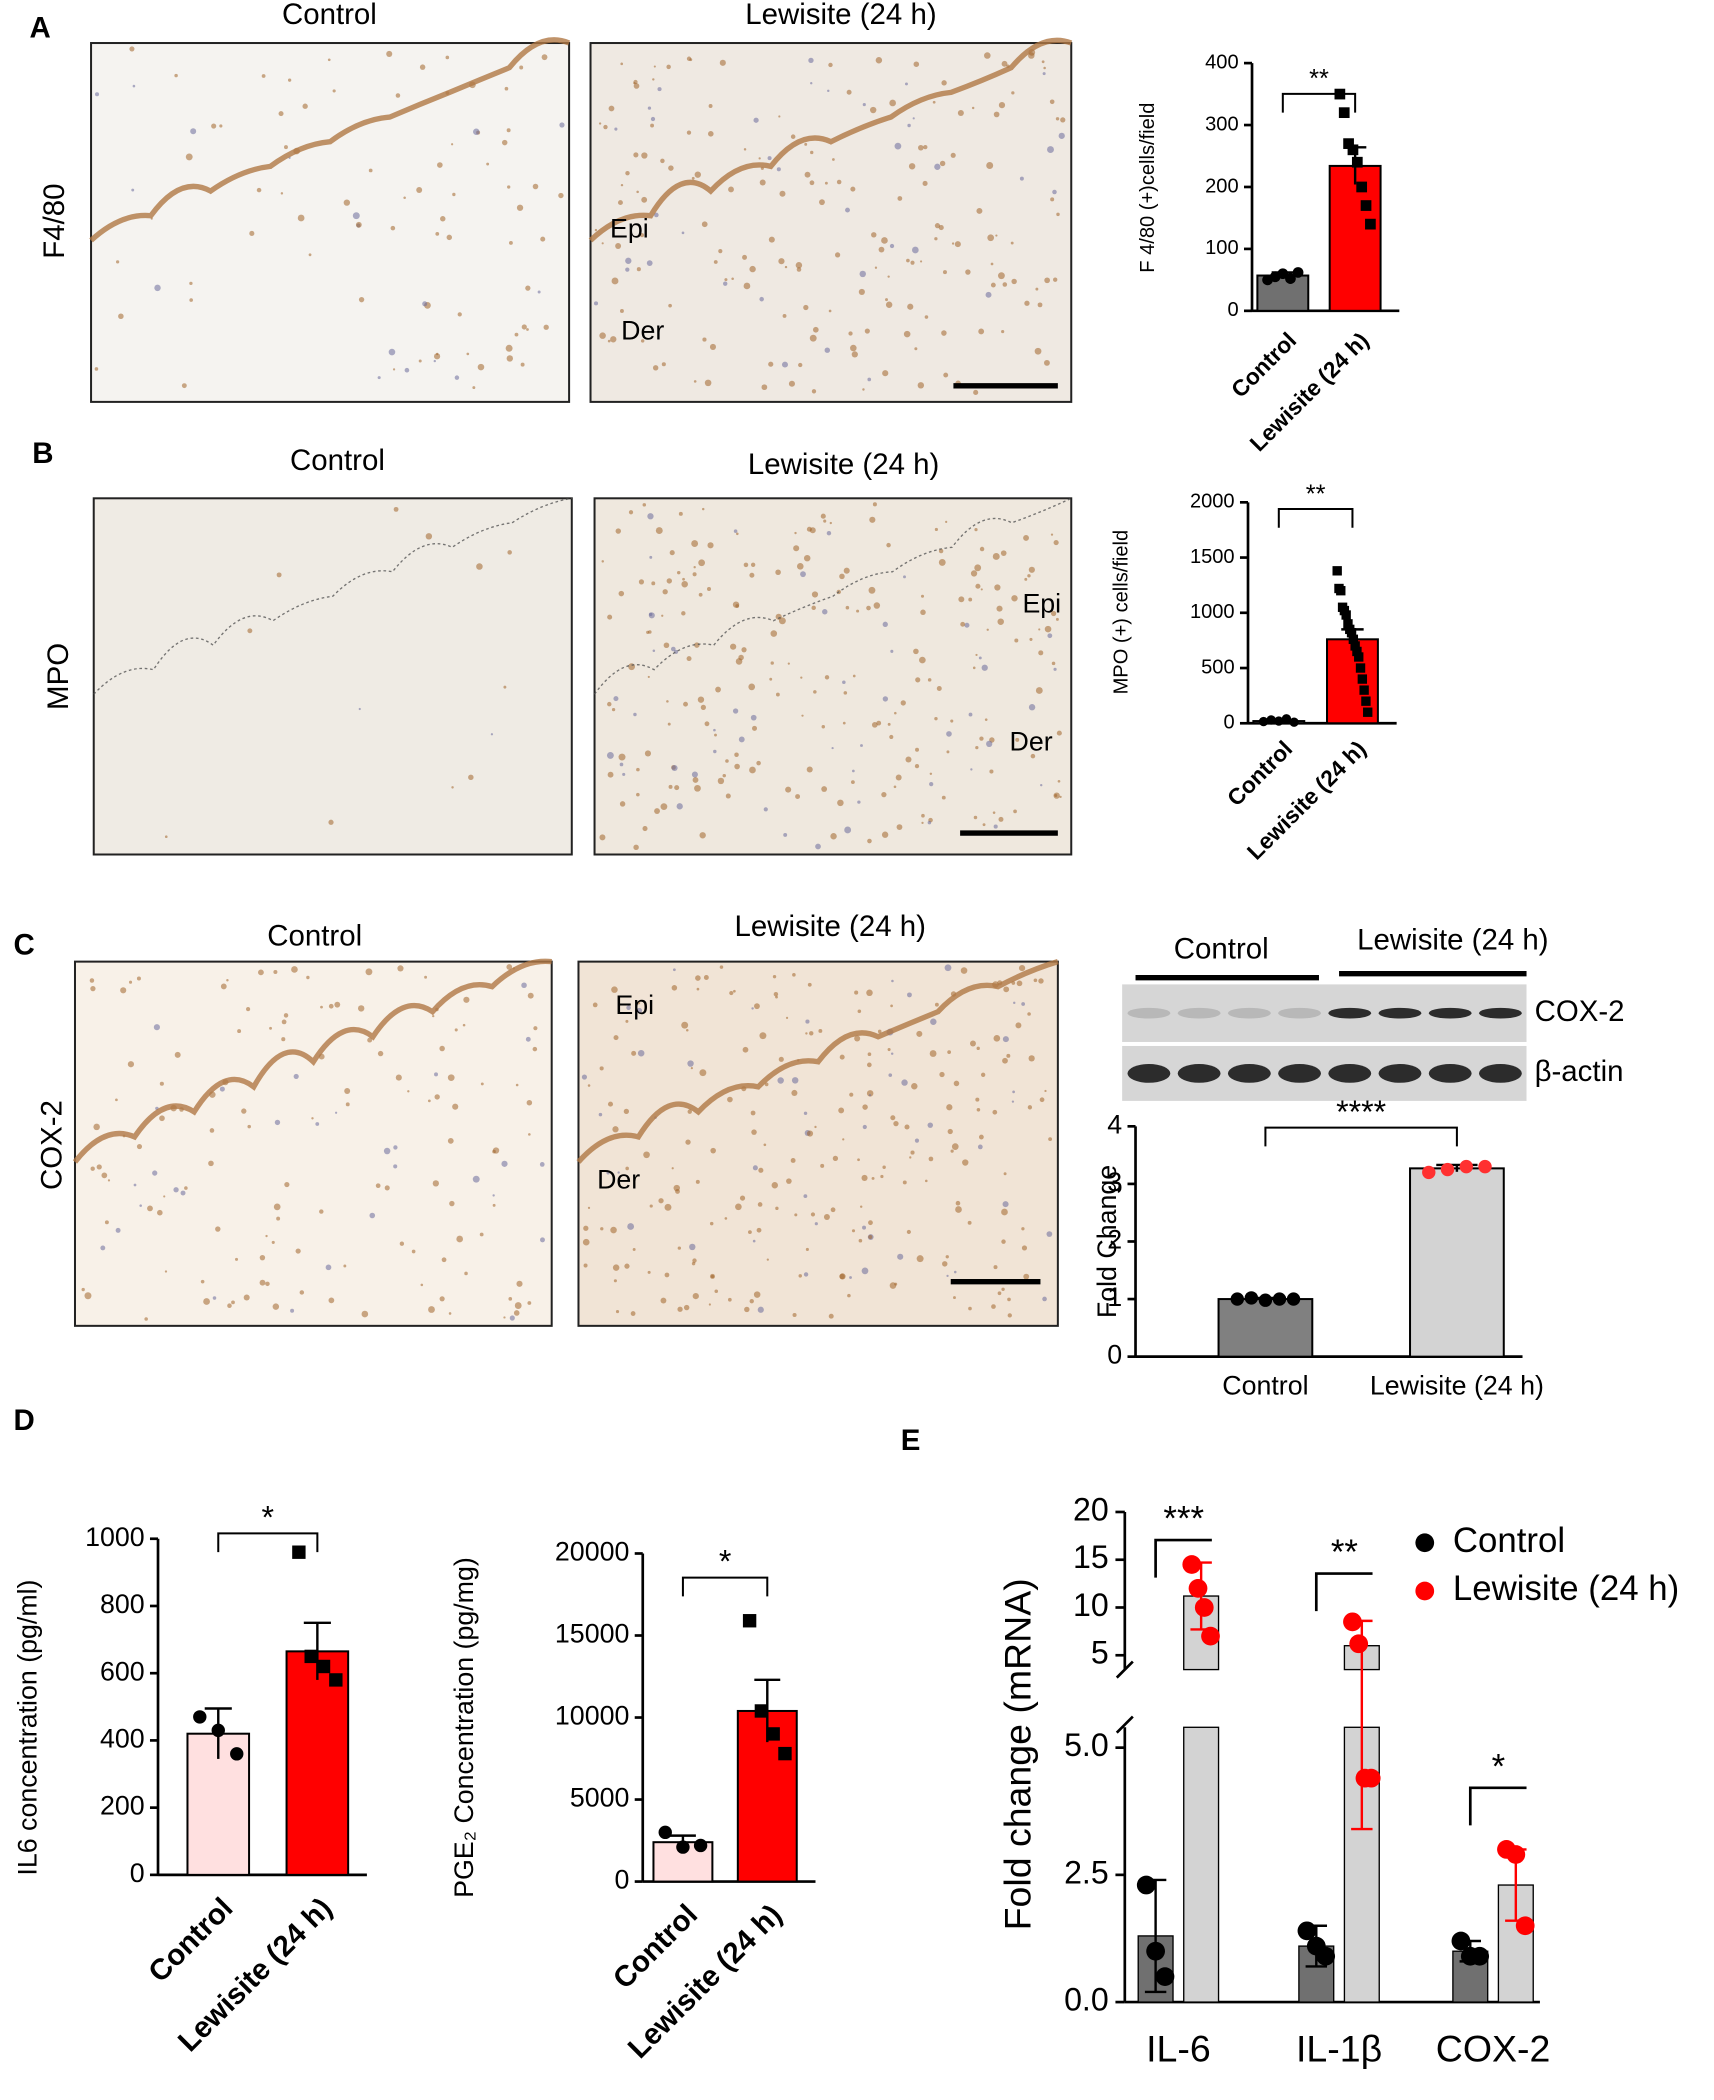 This screenshot has width=1714, height=2100. Describe the element at coordinates (1212, 557) in the screenshot. I see `y-tick-label: 1500` at that location.